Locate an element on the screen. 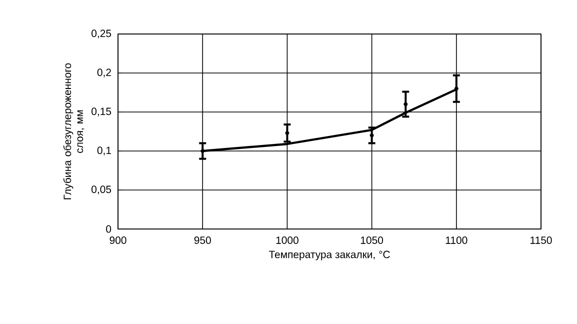 Image resolution: width=577 pixels, height=324 pixels. y-tick-label: 0 is located at coordinates (109, 229).